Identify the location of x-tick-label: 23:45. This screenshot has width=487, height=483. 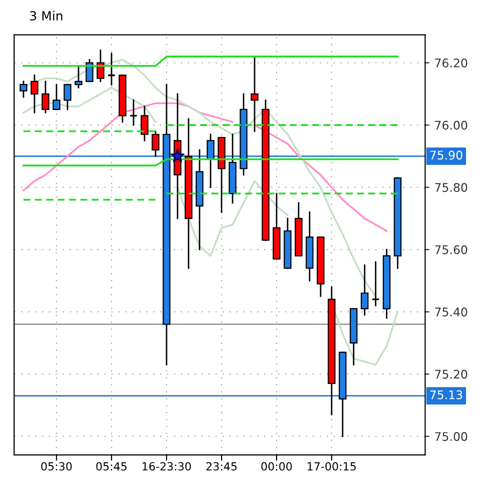
(221, 466).